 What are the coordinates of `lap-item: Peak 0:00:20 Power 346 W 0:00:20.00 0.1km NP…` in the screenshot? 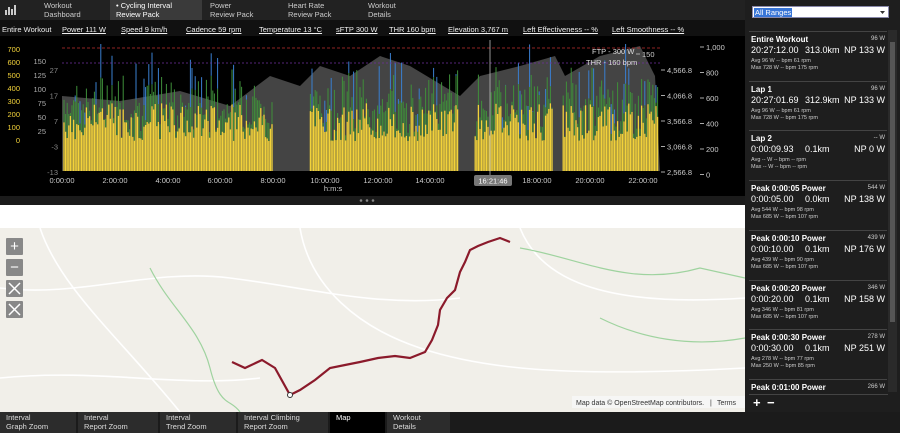 It's located at (818, 304).